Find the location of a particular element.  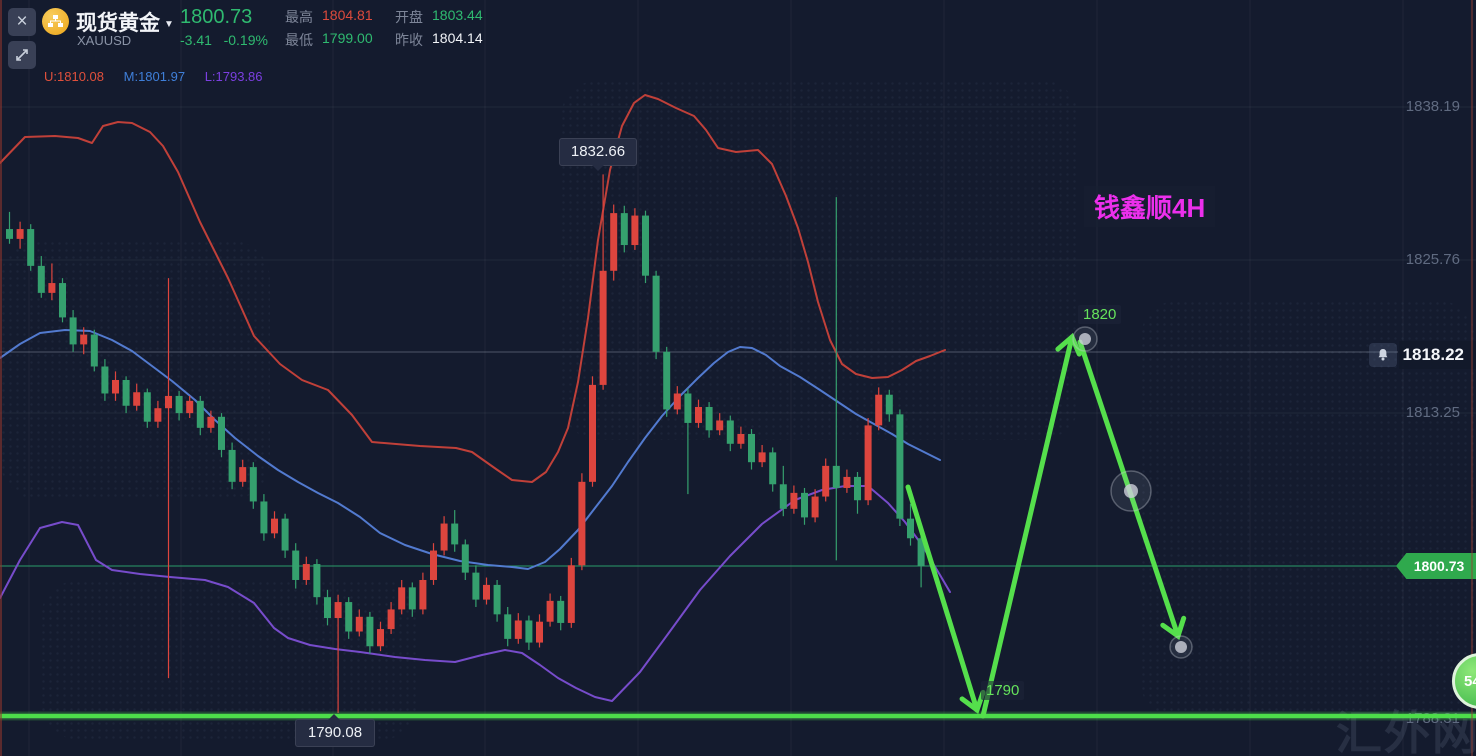

gold-coin-icon is located at coordinates (55, 21).